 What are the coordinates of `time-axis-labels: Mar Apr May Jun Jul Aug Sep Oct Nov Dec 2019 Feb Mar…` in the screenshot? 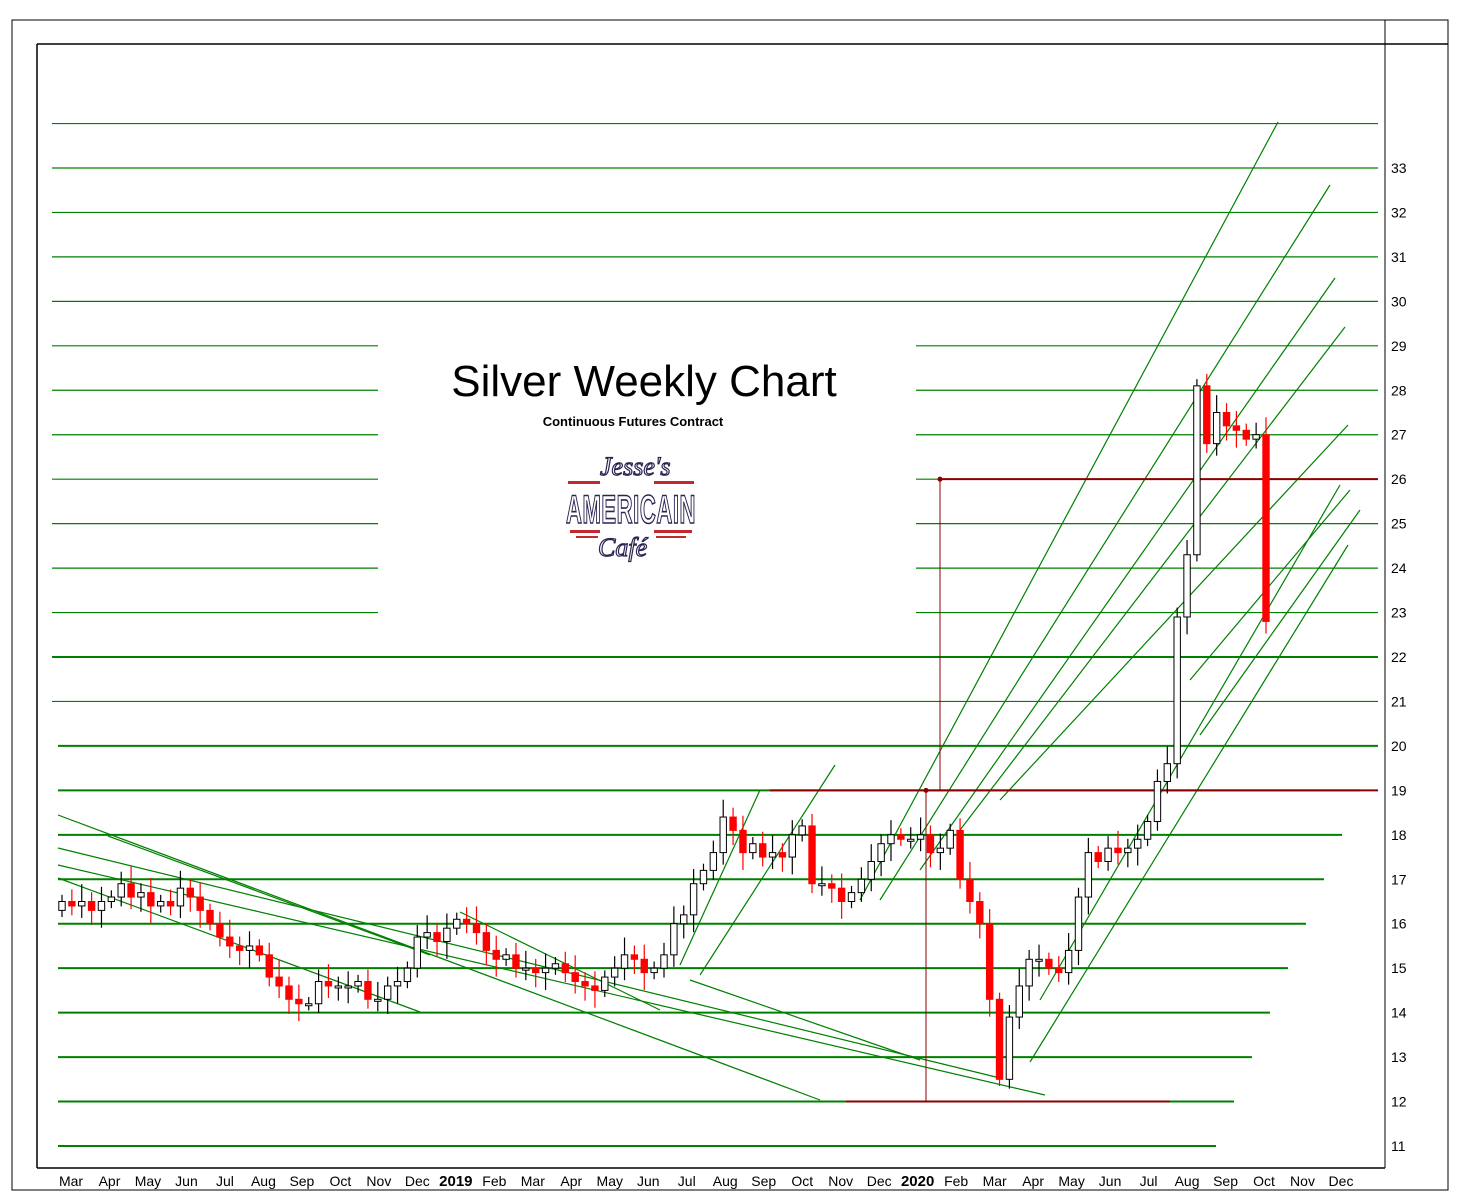 It's located at (706, 1181).